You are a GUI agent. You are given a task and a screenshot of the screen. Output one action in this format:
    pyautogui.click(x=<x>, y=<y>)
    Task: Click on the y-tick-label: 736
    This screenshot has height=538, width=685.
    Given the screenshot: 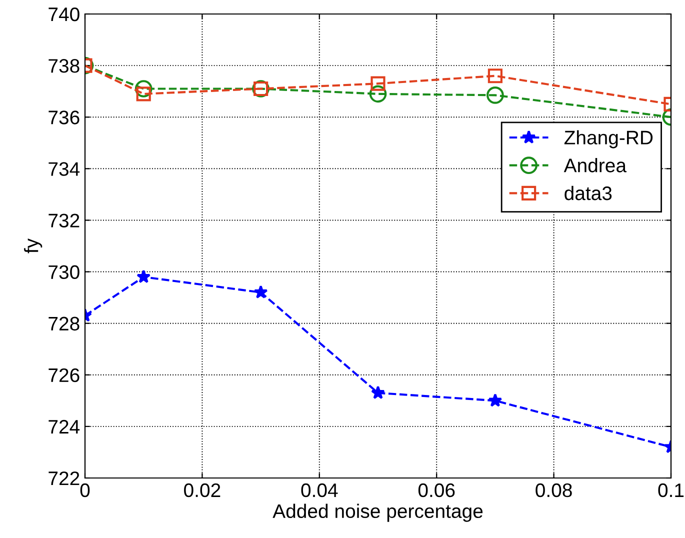 What is the action you would take?
    pyautogui.click(x=64, y=117)
    